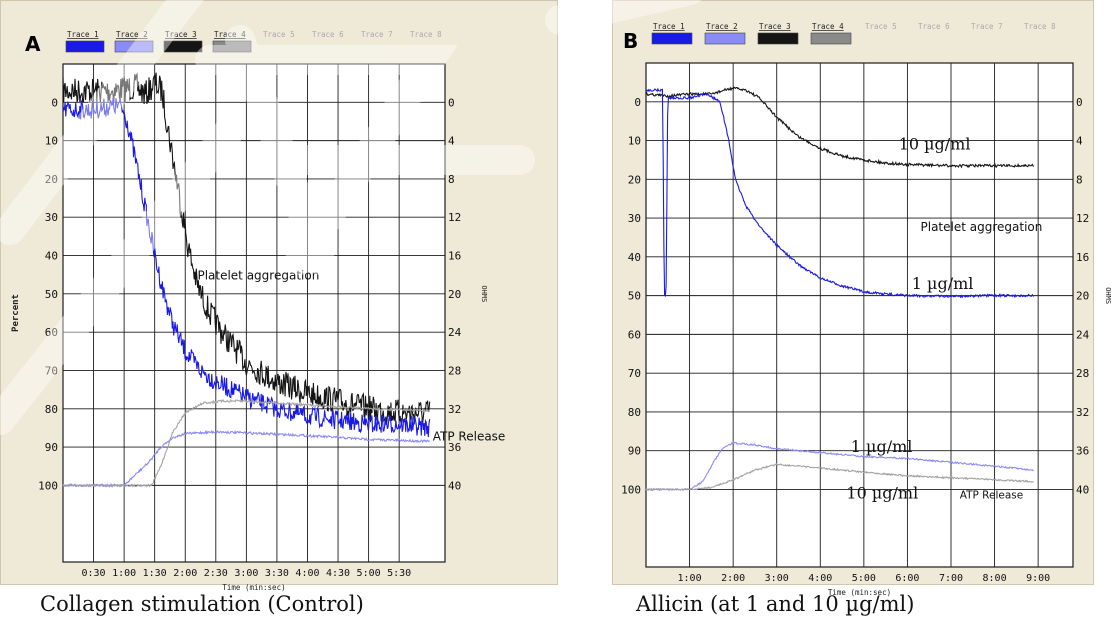  I want to click on x-tick-label: 6:00, so click(907, 578).